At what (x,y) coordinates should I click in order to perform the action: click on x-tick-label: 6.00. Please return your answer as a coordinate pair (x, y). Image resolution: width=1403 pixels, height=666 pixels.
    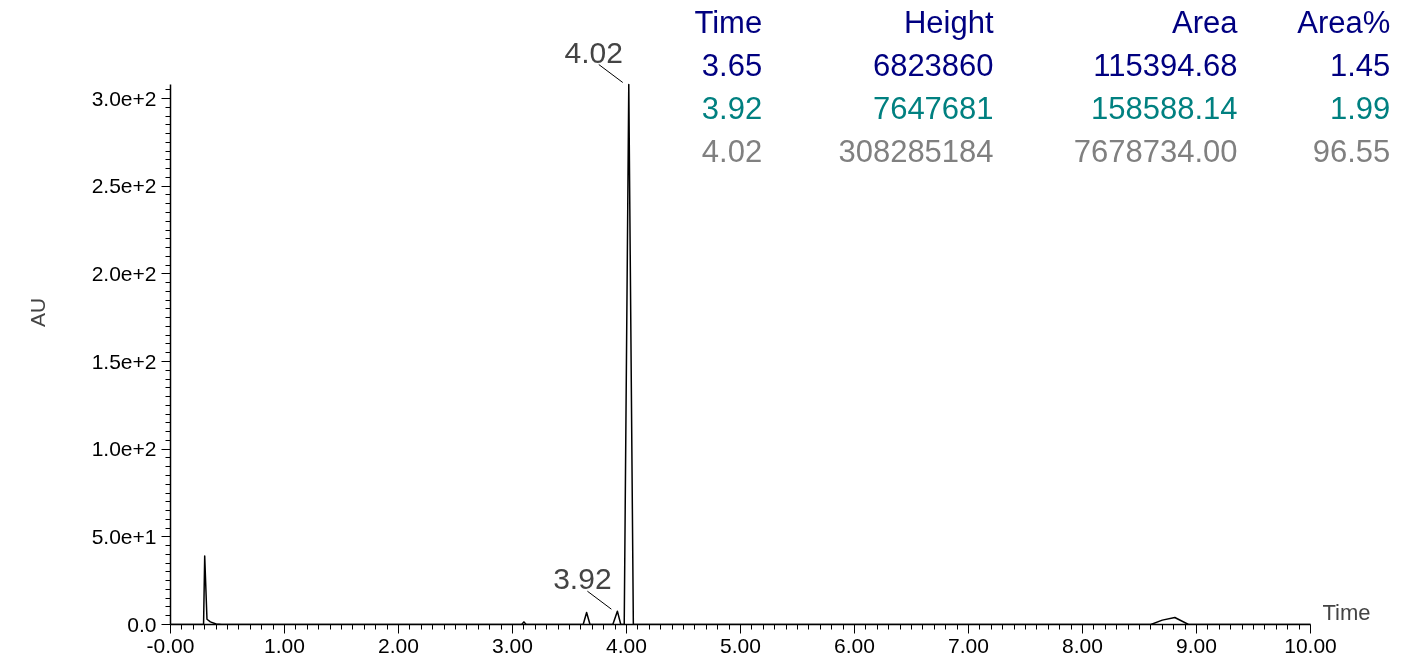
    Looking at the image, I should click on (854, 645).